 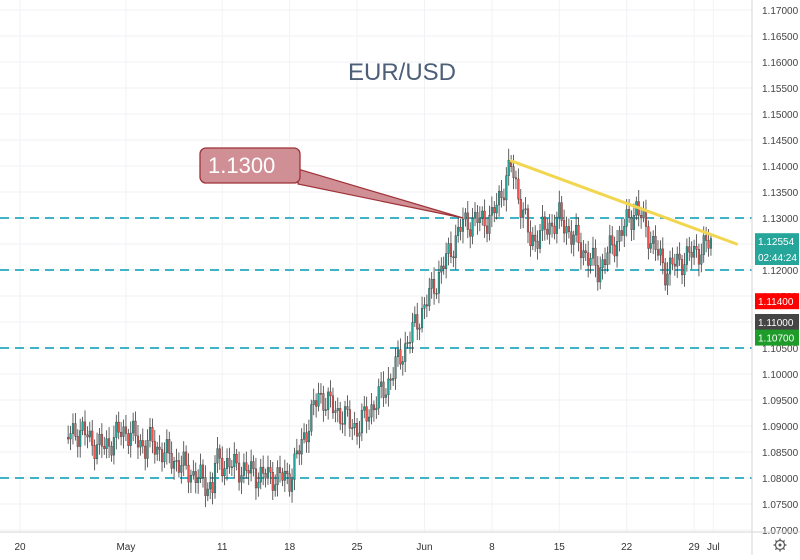 I want to click on y-tick-label: 1.08000, so click(x=780, y=479).